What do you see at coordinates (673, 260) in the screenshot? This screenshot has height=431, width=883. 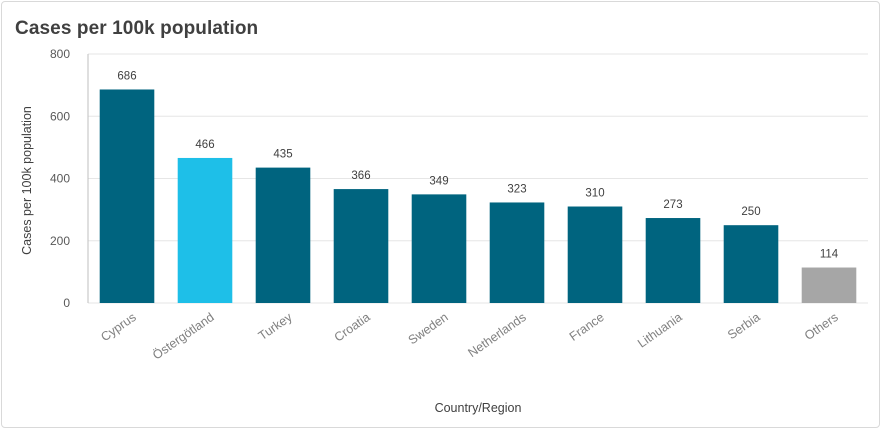 I see `bar-lithuania` at bounding box center [673, 260].